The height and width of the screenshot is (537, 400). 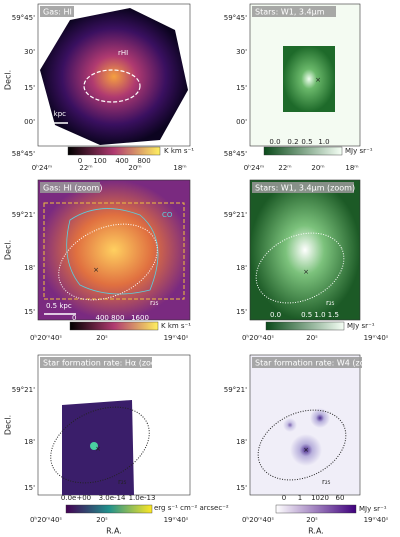 I want to click on y-tick-label: 59°45', so click(x=235, y=18).